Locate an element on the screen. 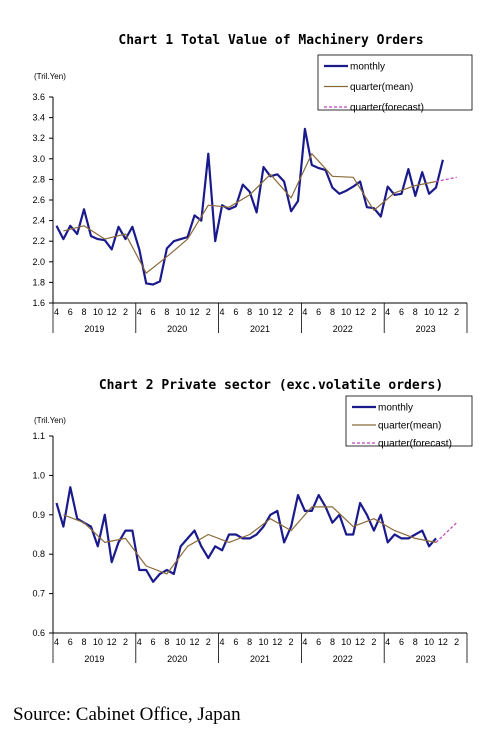  y-tick-label: 1.8 is located at coordinates (38, 282).